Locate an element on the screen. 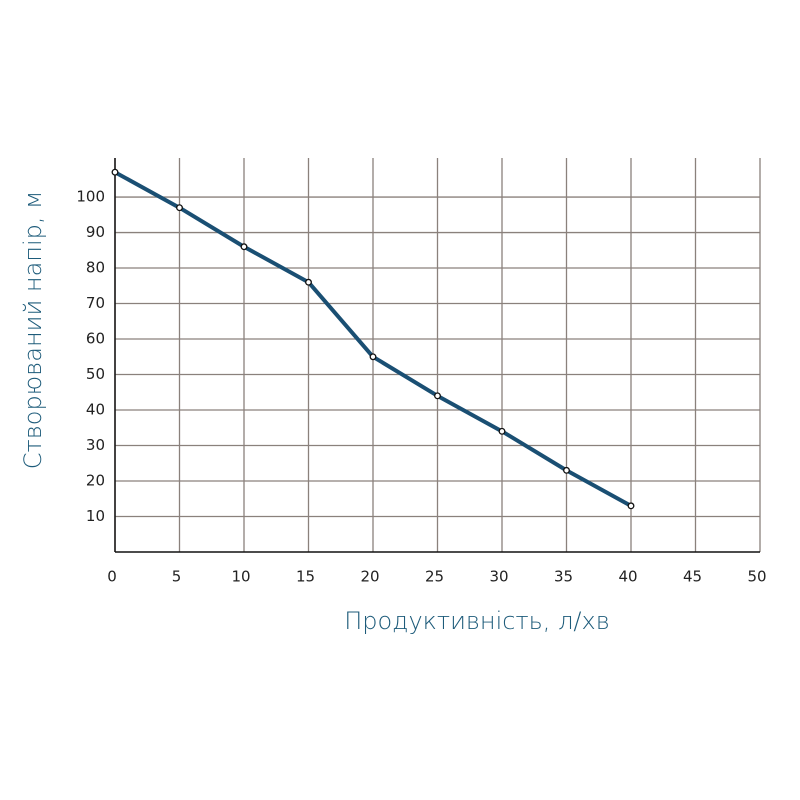 The width and height of the screenshot is (800, 800). x-tick-label: 40 is located at coordinates (627, 577).